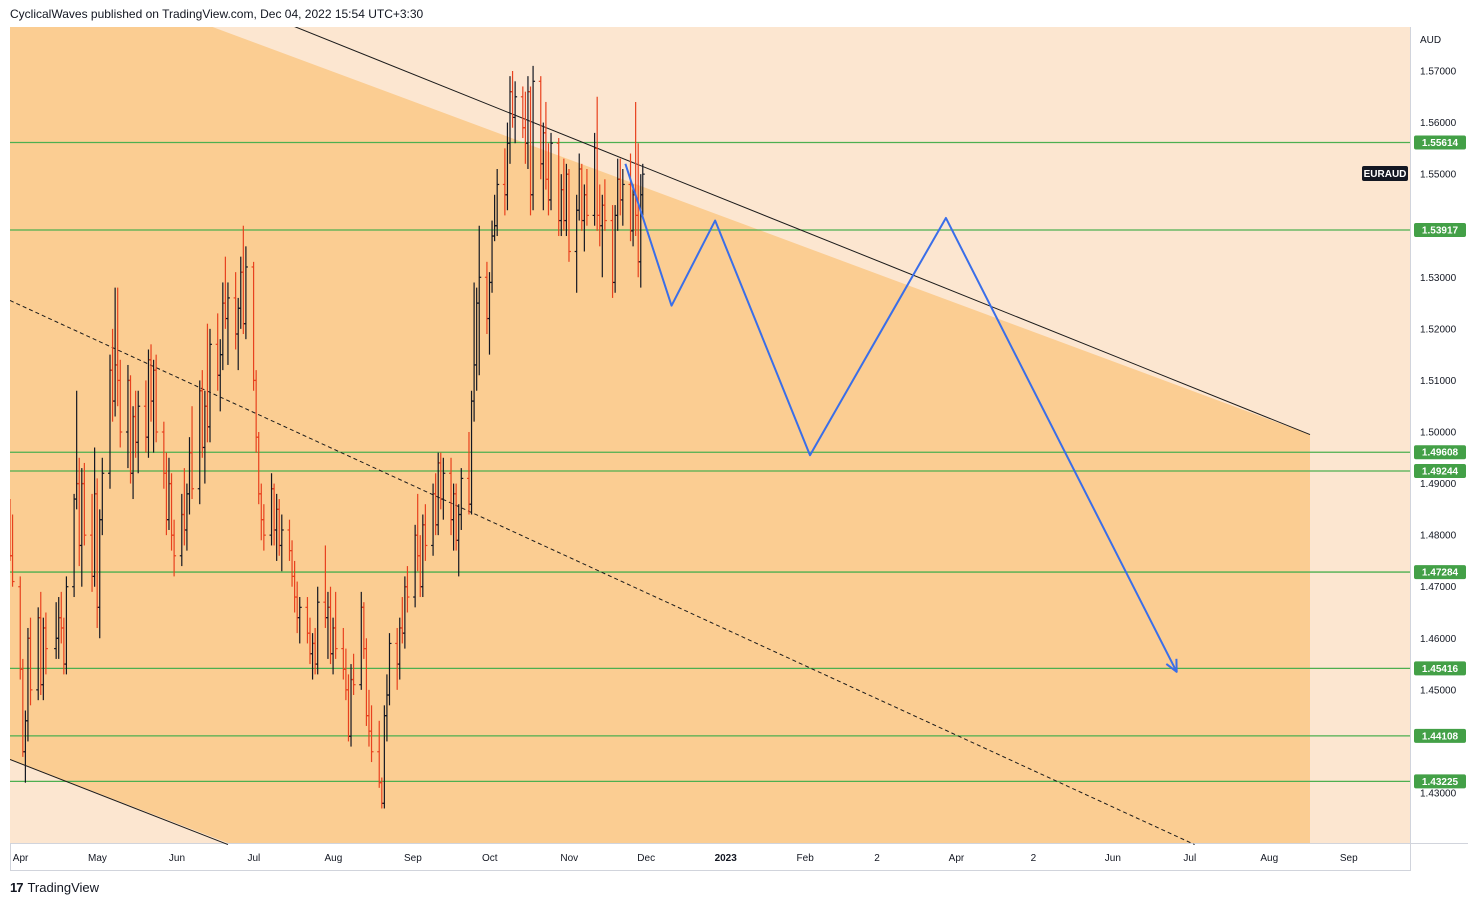 The height and width of the screenshot is (907, 1478). What do you see at coordinates (1438, 175) in the screenshot?
I see `price-tick-label: 1.55000` at bounding box center [1438, 175].